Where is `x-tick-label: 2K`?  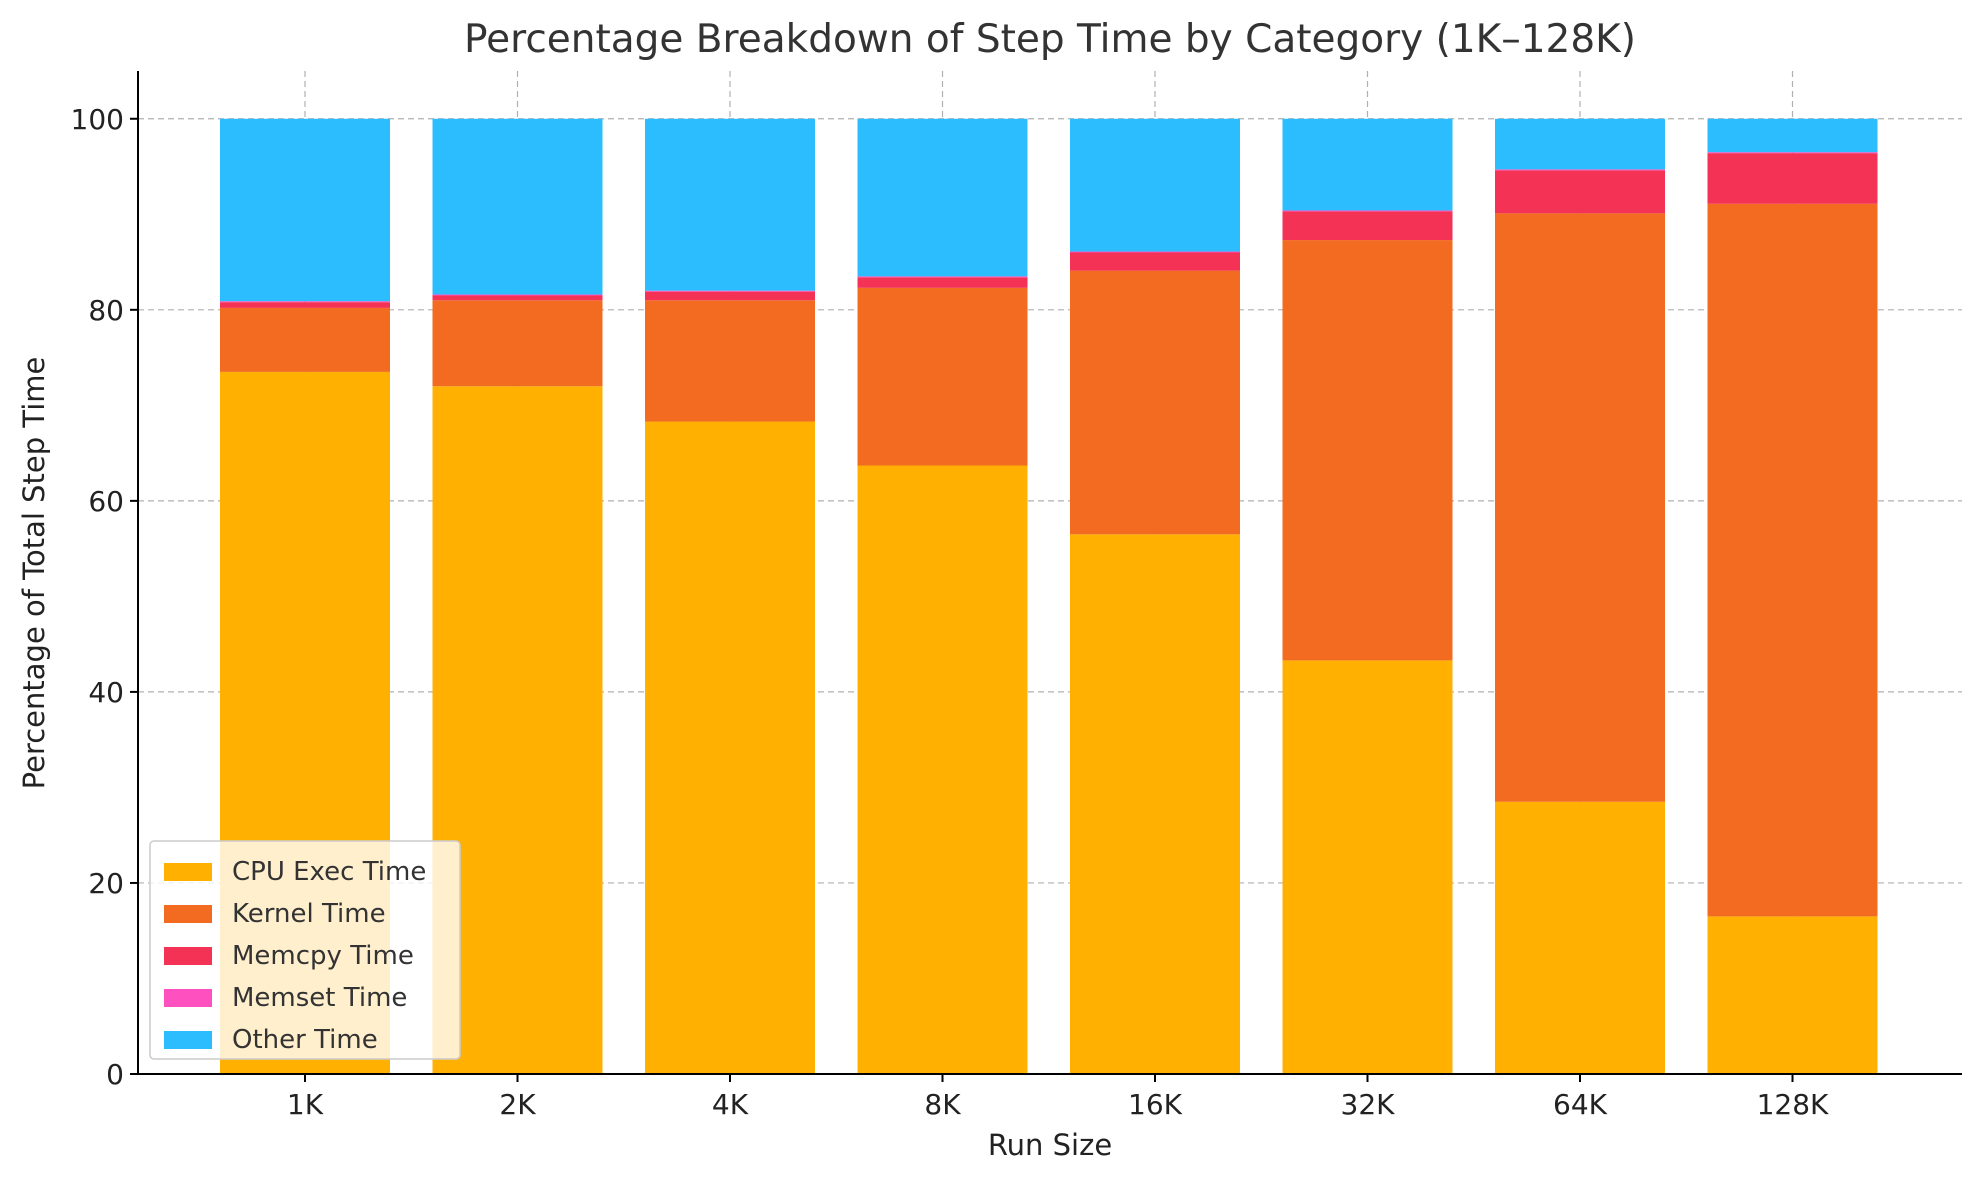
x-tick-label: 2K is located at coordinates (517, 1104).